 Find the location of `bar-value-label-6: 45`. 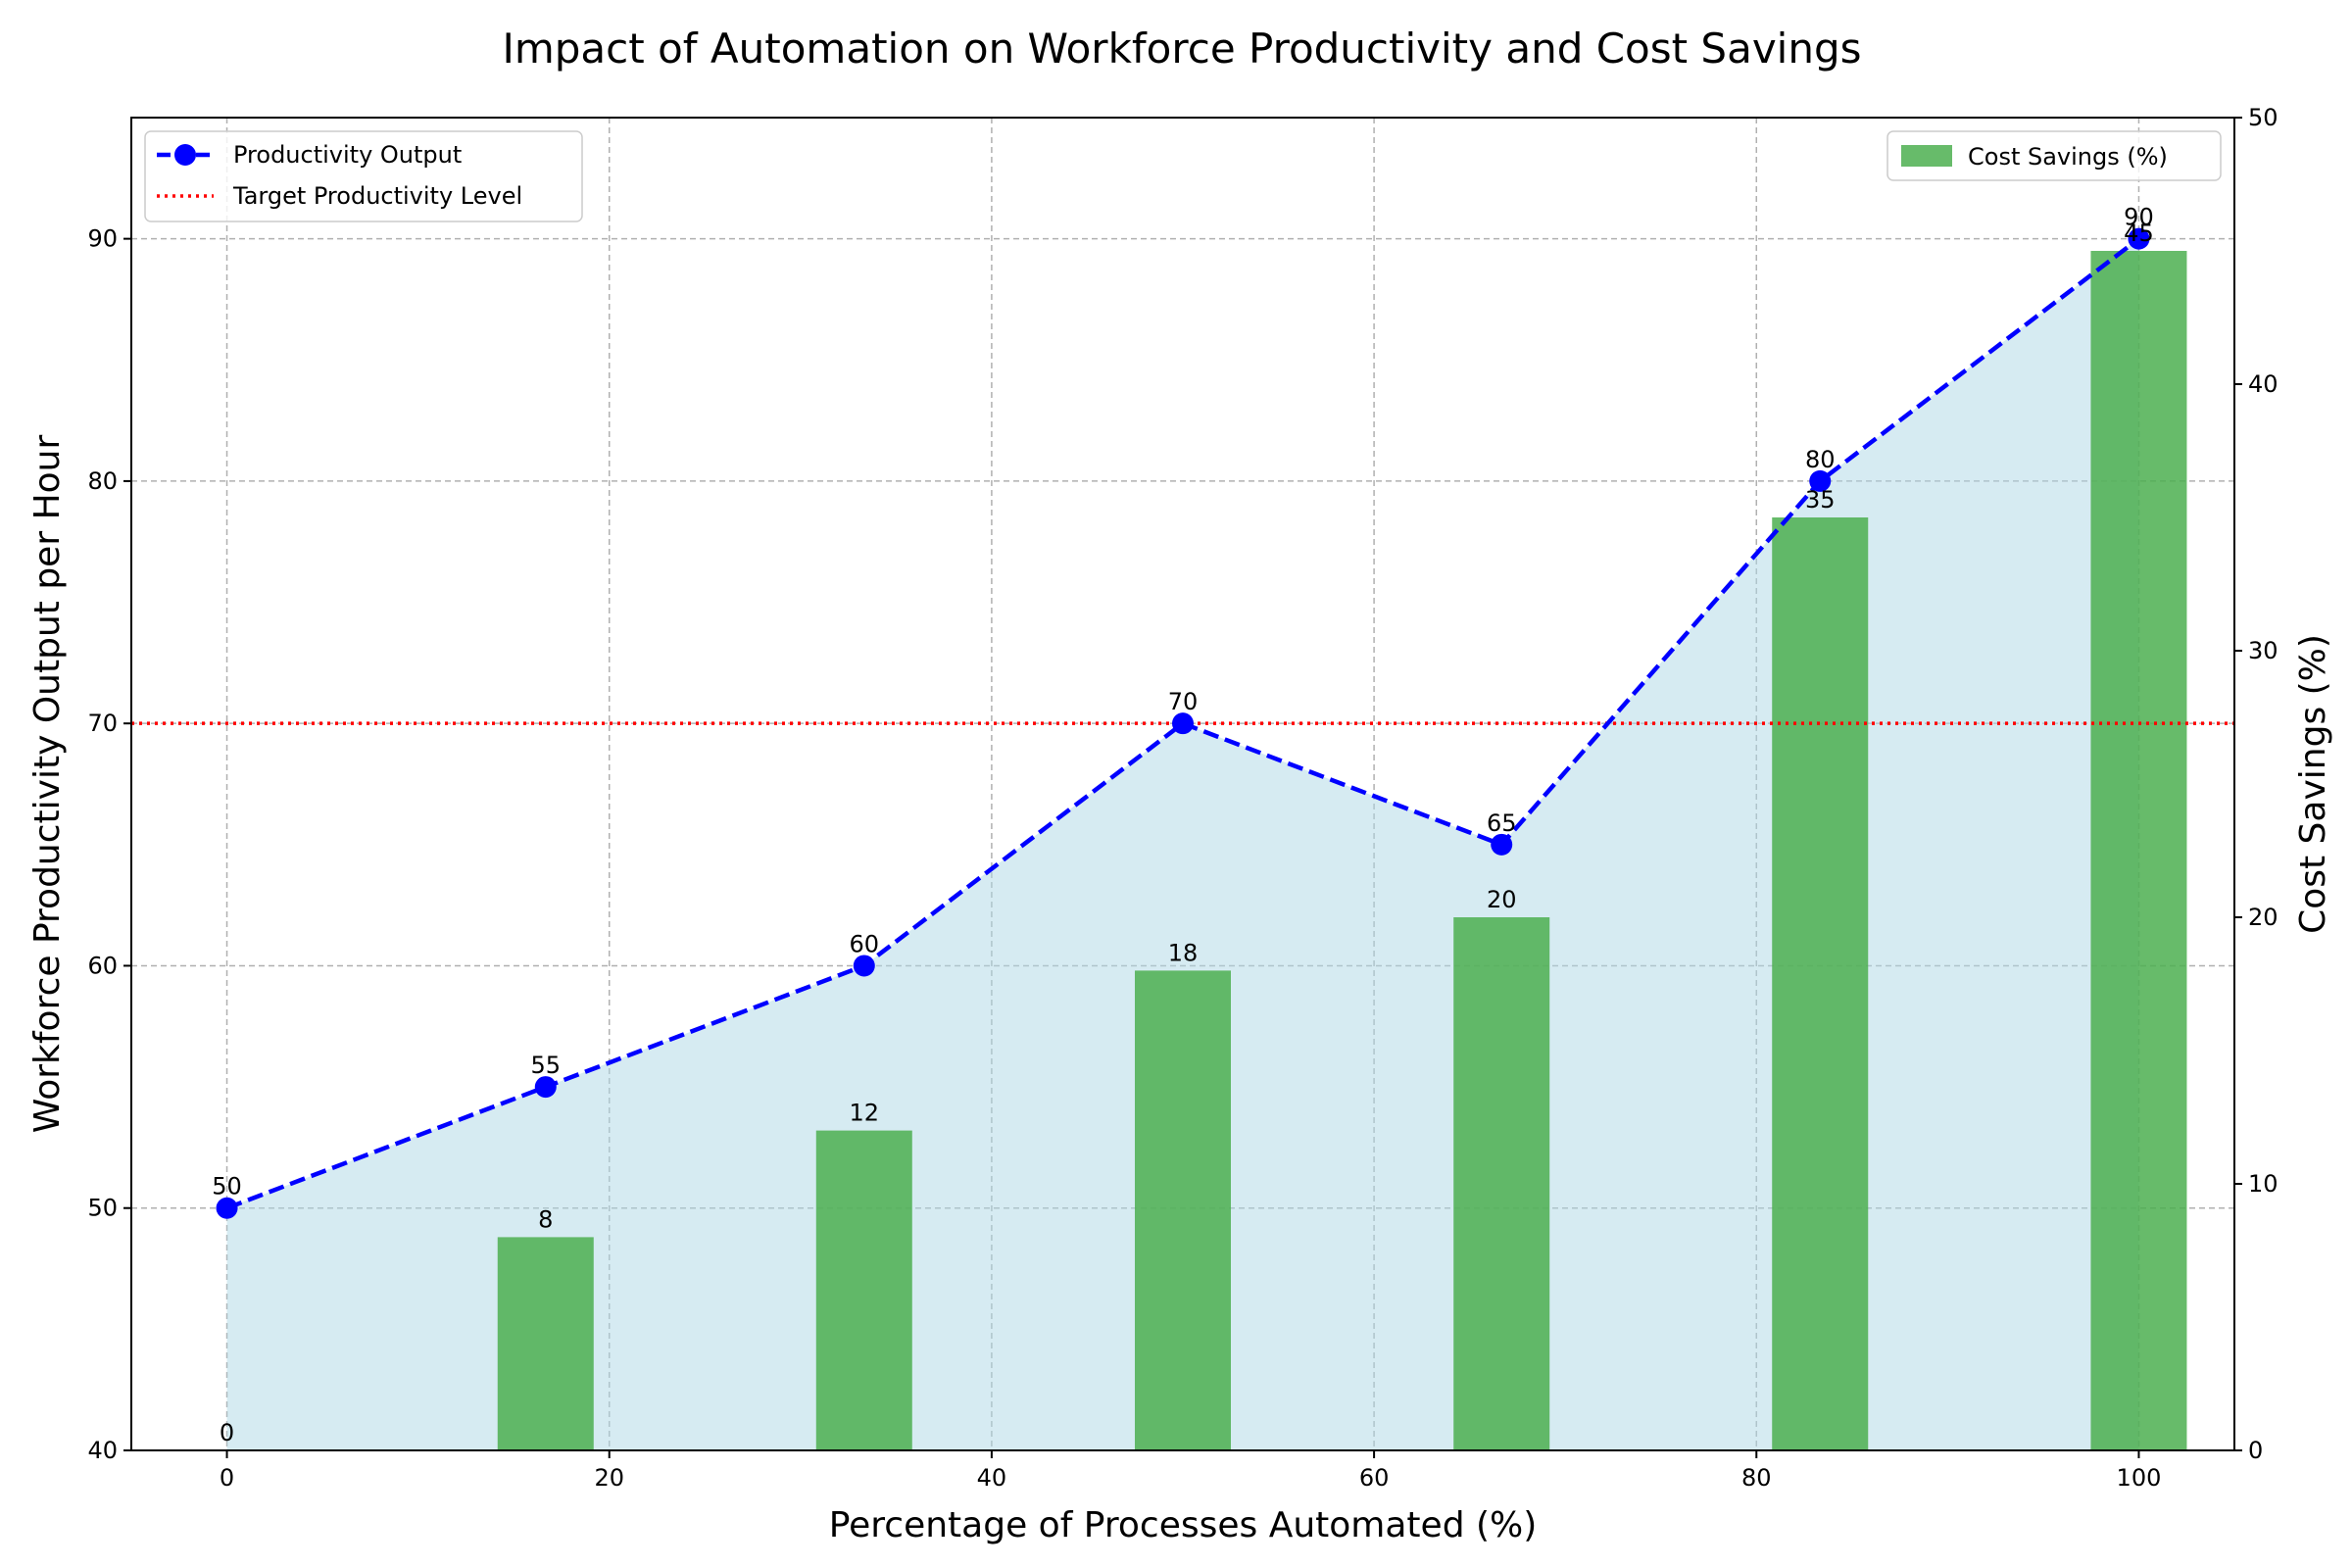

bar-value-label-6: 45 is located at coordinates (2139, 233).